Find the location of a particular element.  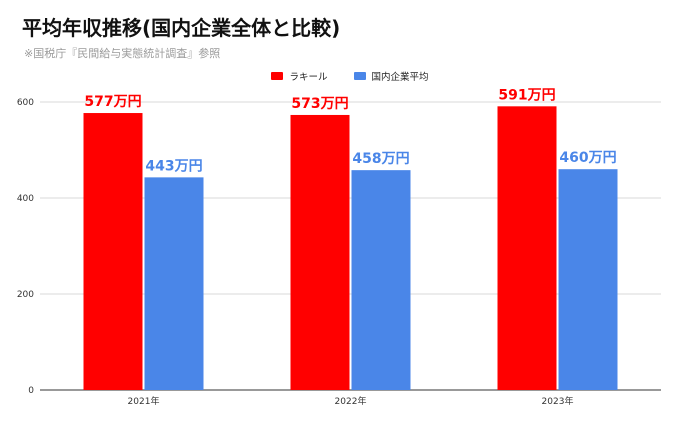

x-tick-label: 2022年 is located at coordinates (351, 401).